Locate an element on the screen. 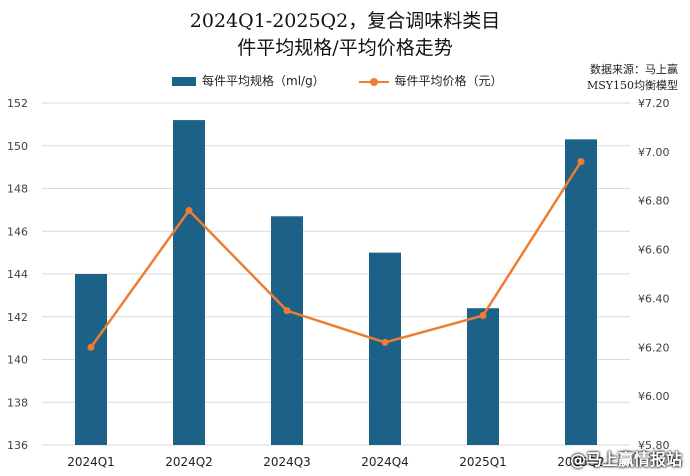 The height and width of the screenshot is (476, 690). x-tick-label: 2024Q1 is located at coordinates (91, 462).